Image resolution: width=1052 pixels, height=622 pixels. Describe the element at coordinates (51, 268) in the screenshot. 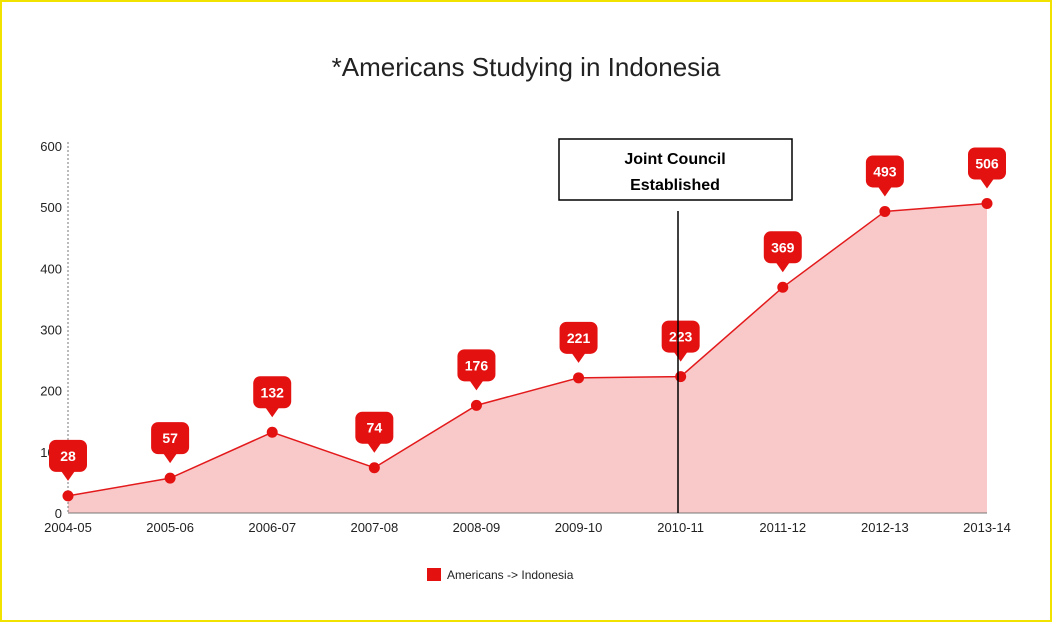

I see `y-tick-label: 400` at that location.